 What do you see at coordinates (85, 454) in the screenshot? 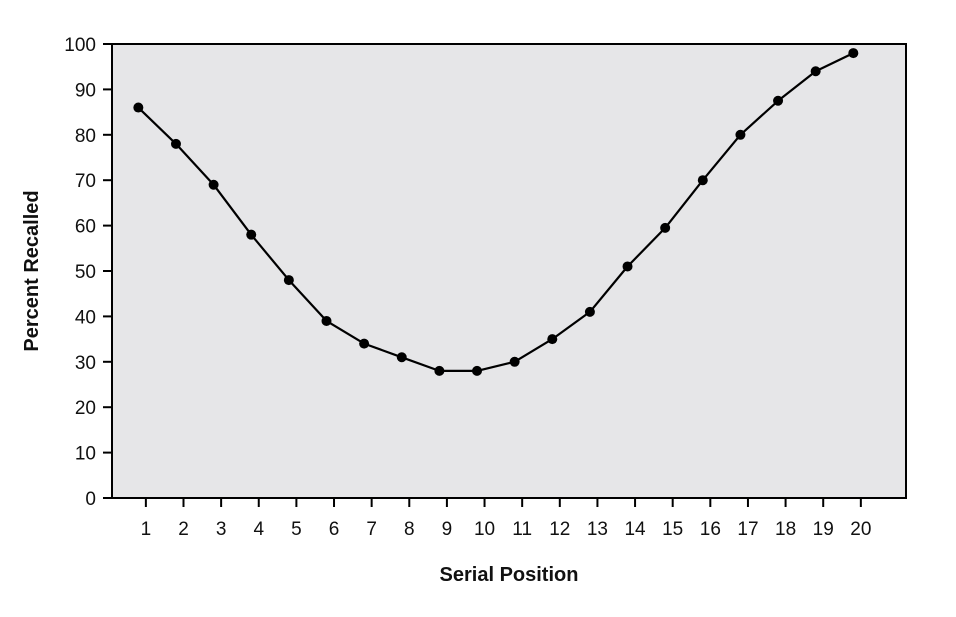
I see `y-tick-label: 10` at bounding box center [85, 454].